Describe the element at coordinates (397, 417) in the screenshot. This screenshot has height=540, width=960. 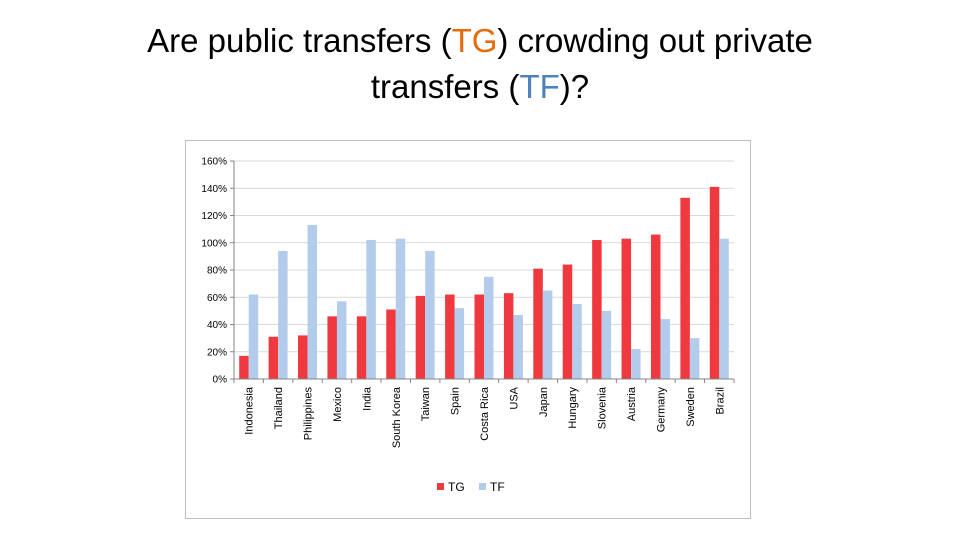
I see `category-label: South Korea` at that location.